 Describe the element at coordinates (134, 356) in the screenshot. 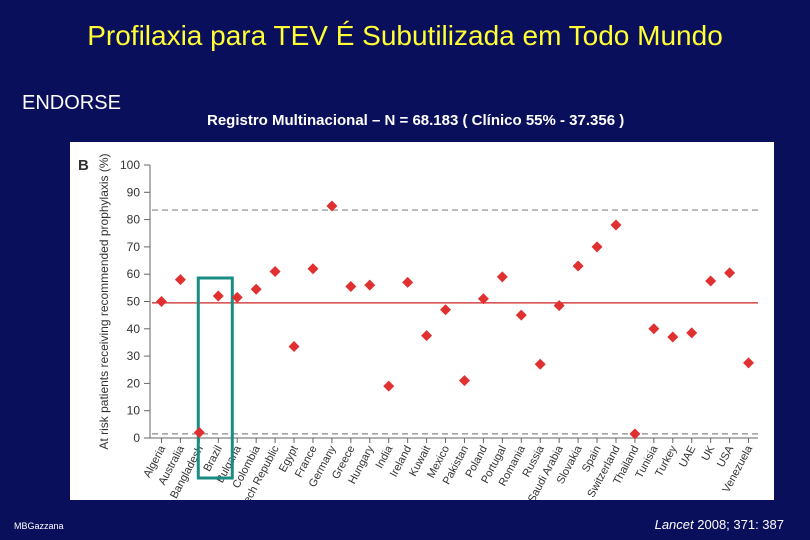

I see `y-tick-label: 30` at that location.